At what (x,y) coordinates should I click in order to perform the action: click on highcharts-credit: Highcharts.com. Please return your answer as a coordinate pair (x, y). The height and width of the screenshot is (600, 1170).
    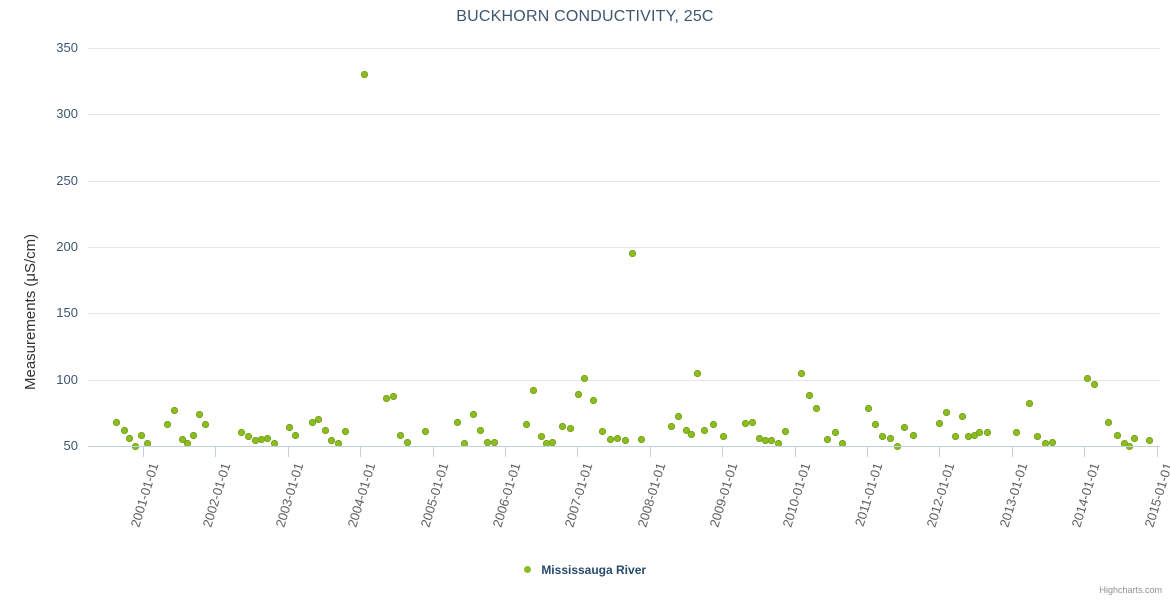
    Looking at the image, I should click on (1130, 590).